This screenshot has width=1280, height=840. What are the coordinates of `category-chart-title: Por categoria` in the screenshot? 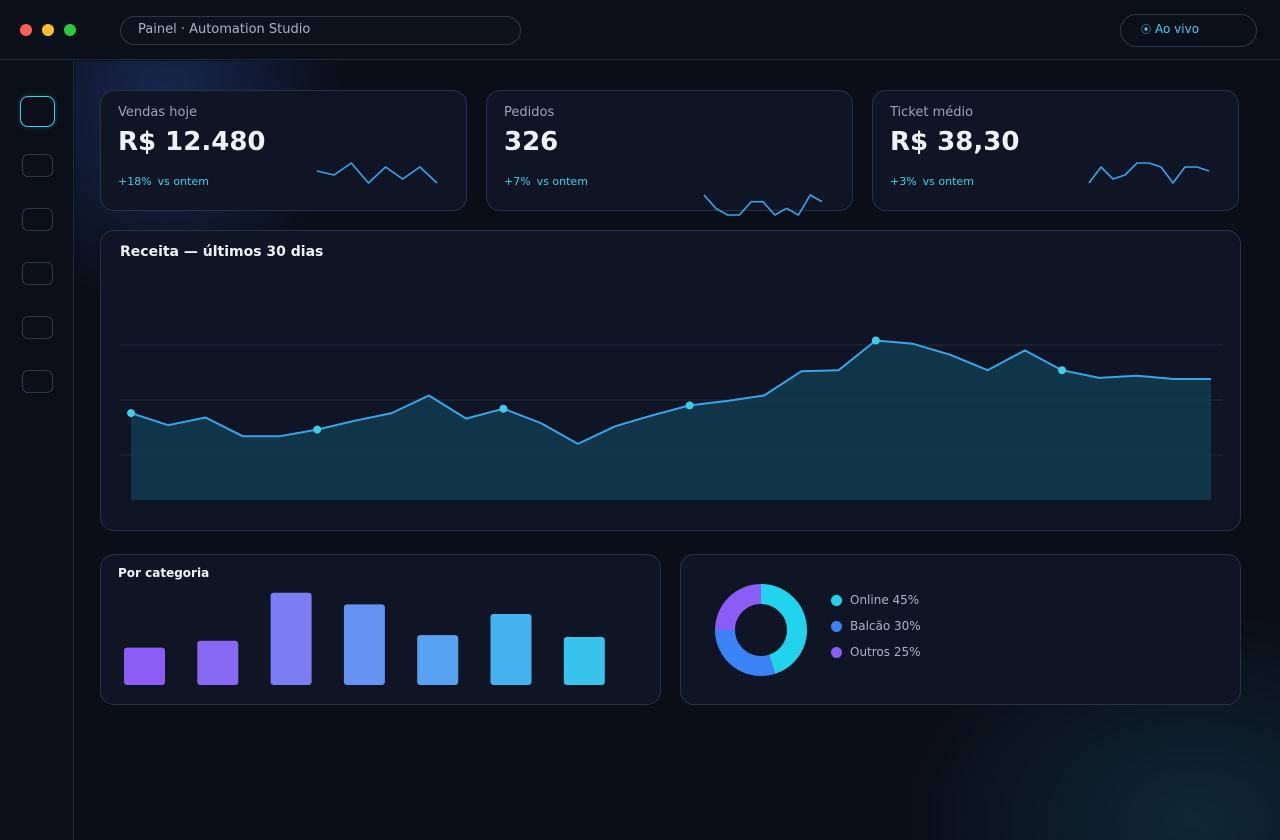 It's located at (164, 573).